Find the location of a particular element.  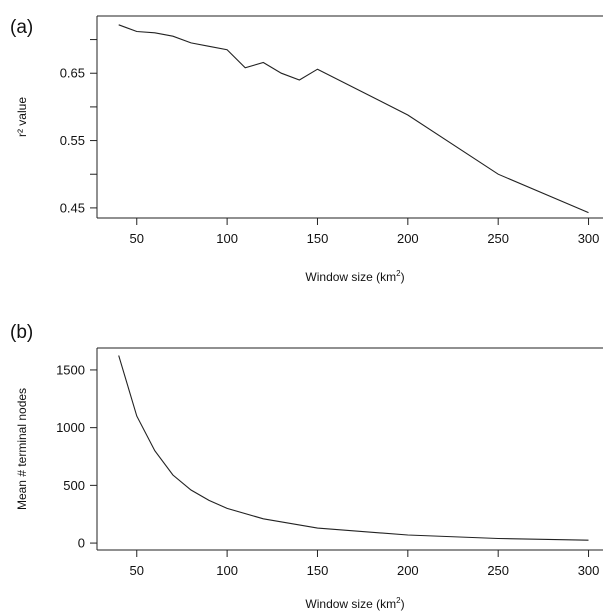

y-tick-label: 1500 is located at coordinates (70, 369).